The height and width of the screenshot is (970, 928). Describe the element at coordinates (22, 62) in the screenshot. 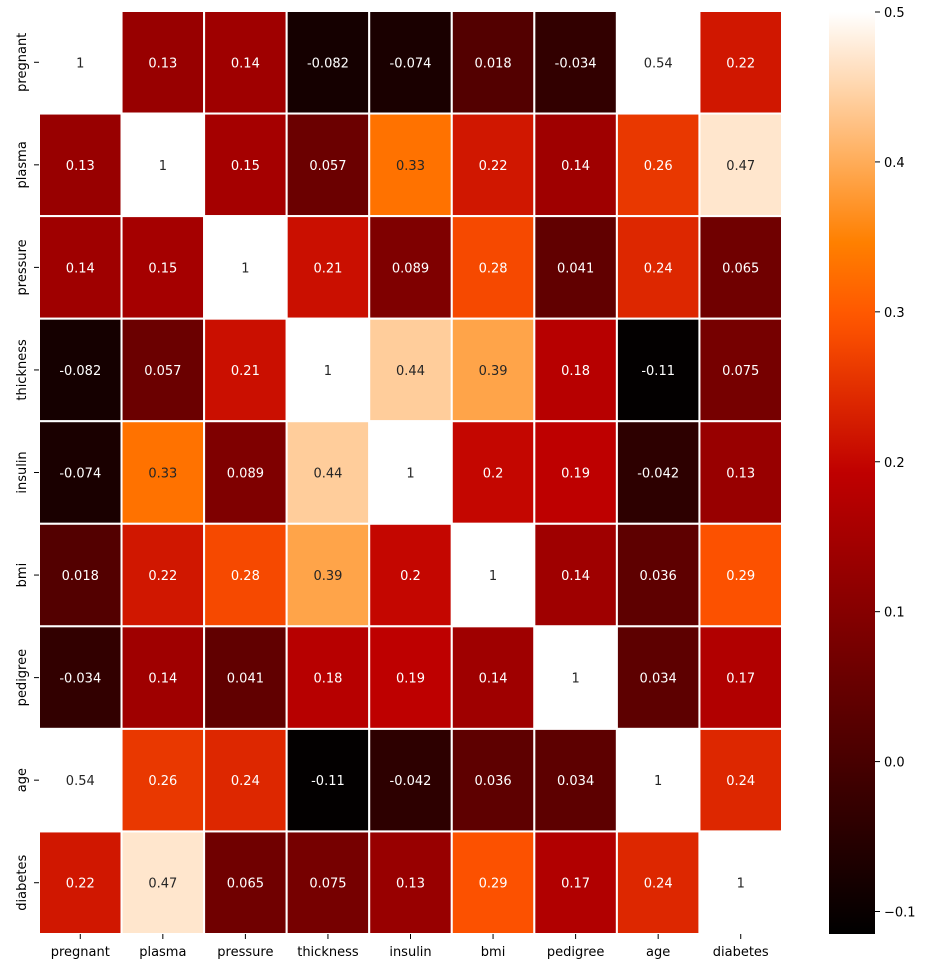

I see `y-tick-label: pregnant` at that location.